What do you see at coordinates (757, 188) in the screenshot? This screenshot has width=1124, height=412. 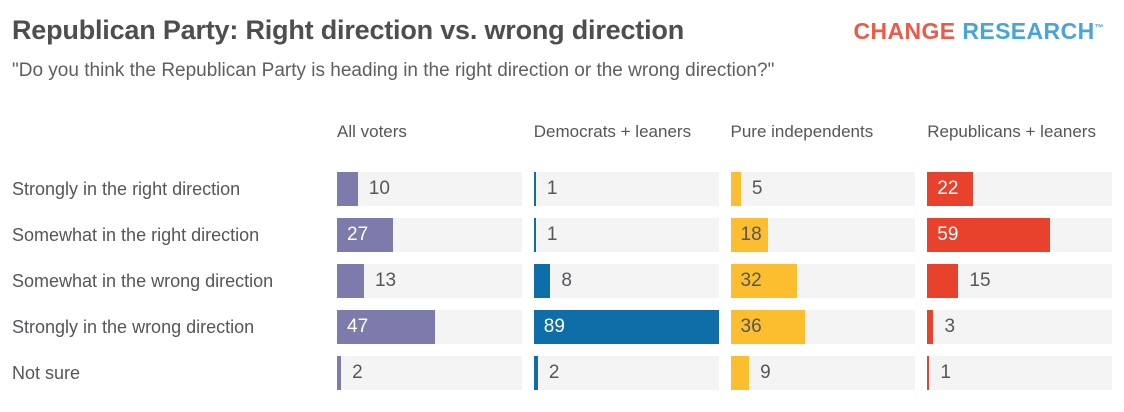 I see `bar-value-label: 5` at bounding box center [757, 188].